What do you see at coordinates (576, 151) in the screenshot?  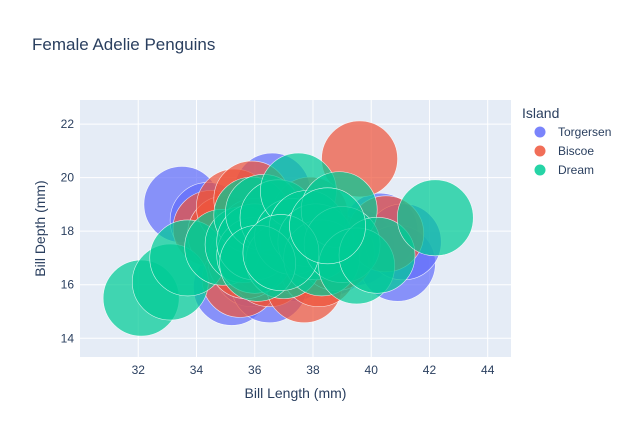 I see `legend-label-biscoe: Biscoe` at bounding box center [576, 151].